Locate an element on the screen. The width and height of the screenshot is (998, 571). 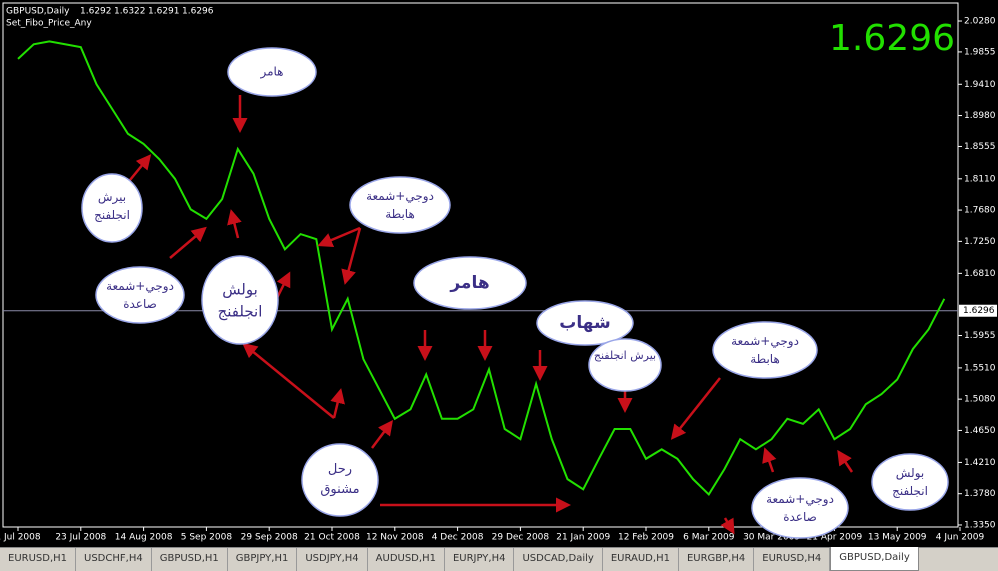
annotation: رحل مشنوق is located at coordinates (340, 479).